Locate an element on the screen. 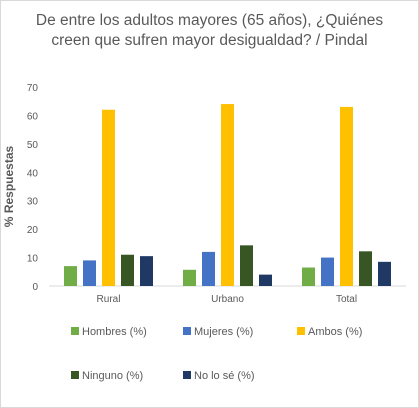  y-tick-label: 30 is located at coordinates (33, 202).